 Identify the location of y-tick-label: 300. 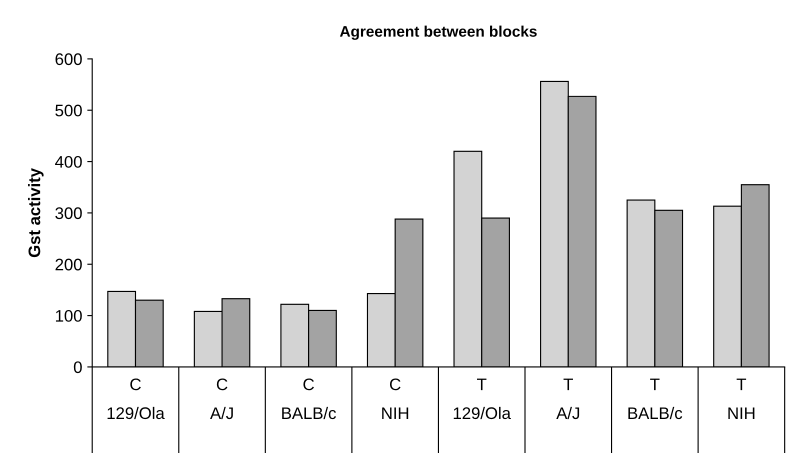
(68, 213).